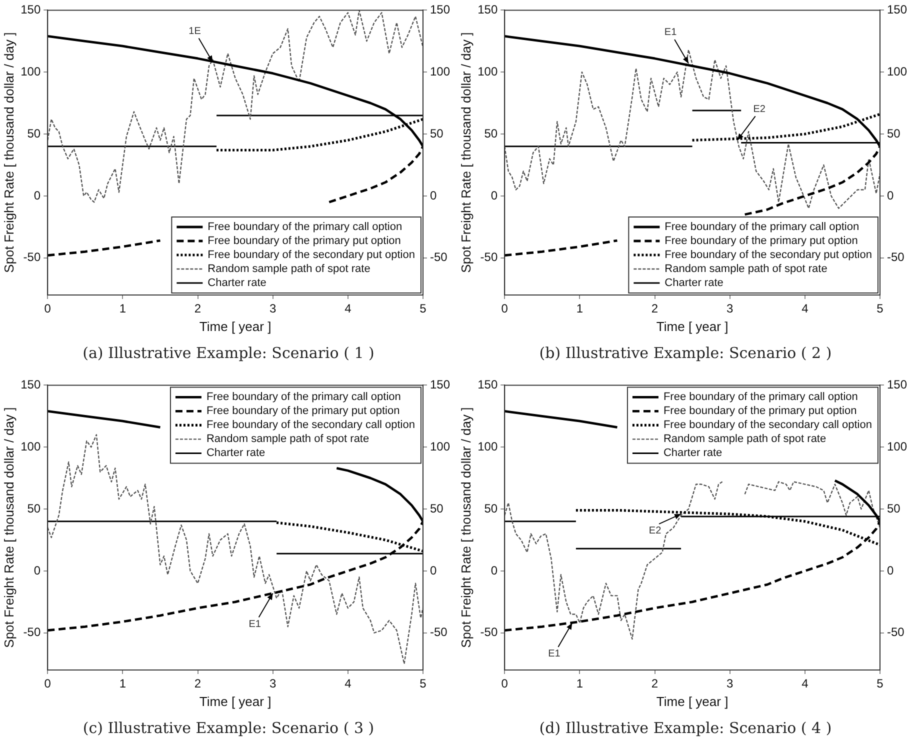 The image size is (915, 751). What do you see at coordinates (229, 353) in the screenshot?
I see `text: (a) Illustrative Example: Scenario ( 1 )` at bounding box center [229, 353].